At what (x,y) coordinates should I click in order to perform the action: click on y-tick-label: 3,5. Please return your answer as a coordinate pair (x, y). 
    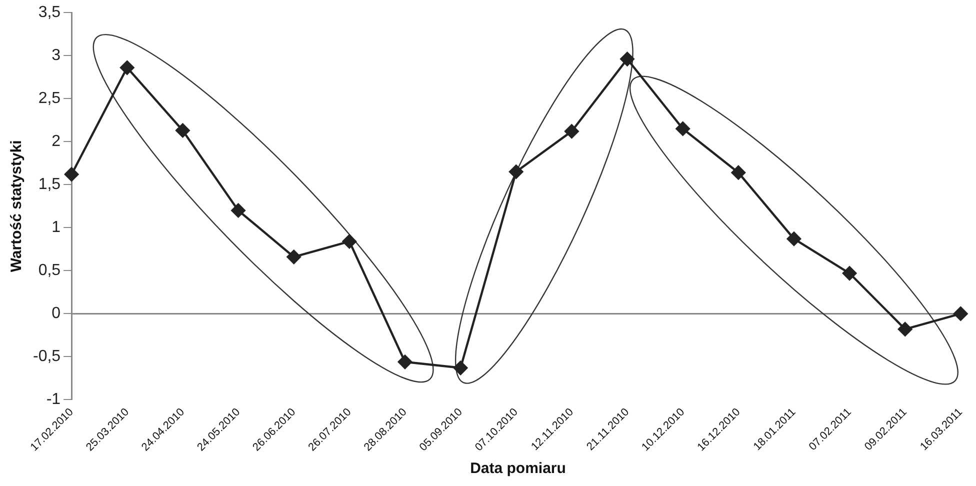
    Looking at the image, I should click on (49, 13).